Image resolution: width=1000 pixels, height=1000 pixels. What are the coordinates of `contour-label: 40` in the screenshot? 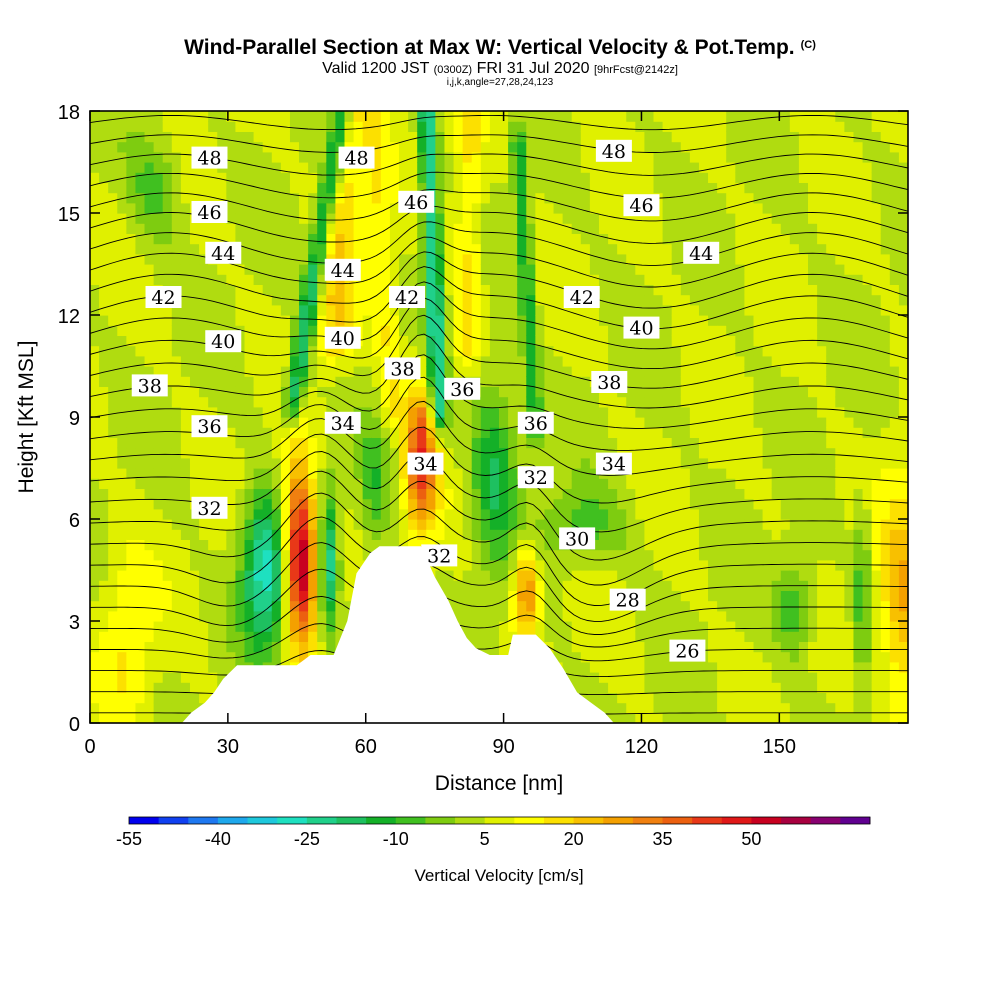 It's located at (342, 338).